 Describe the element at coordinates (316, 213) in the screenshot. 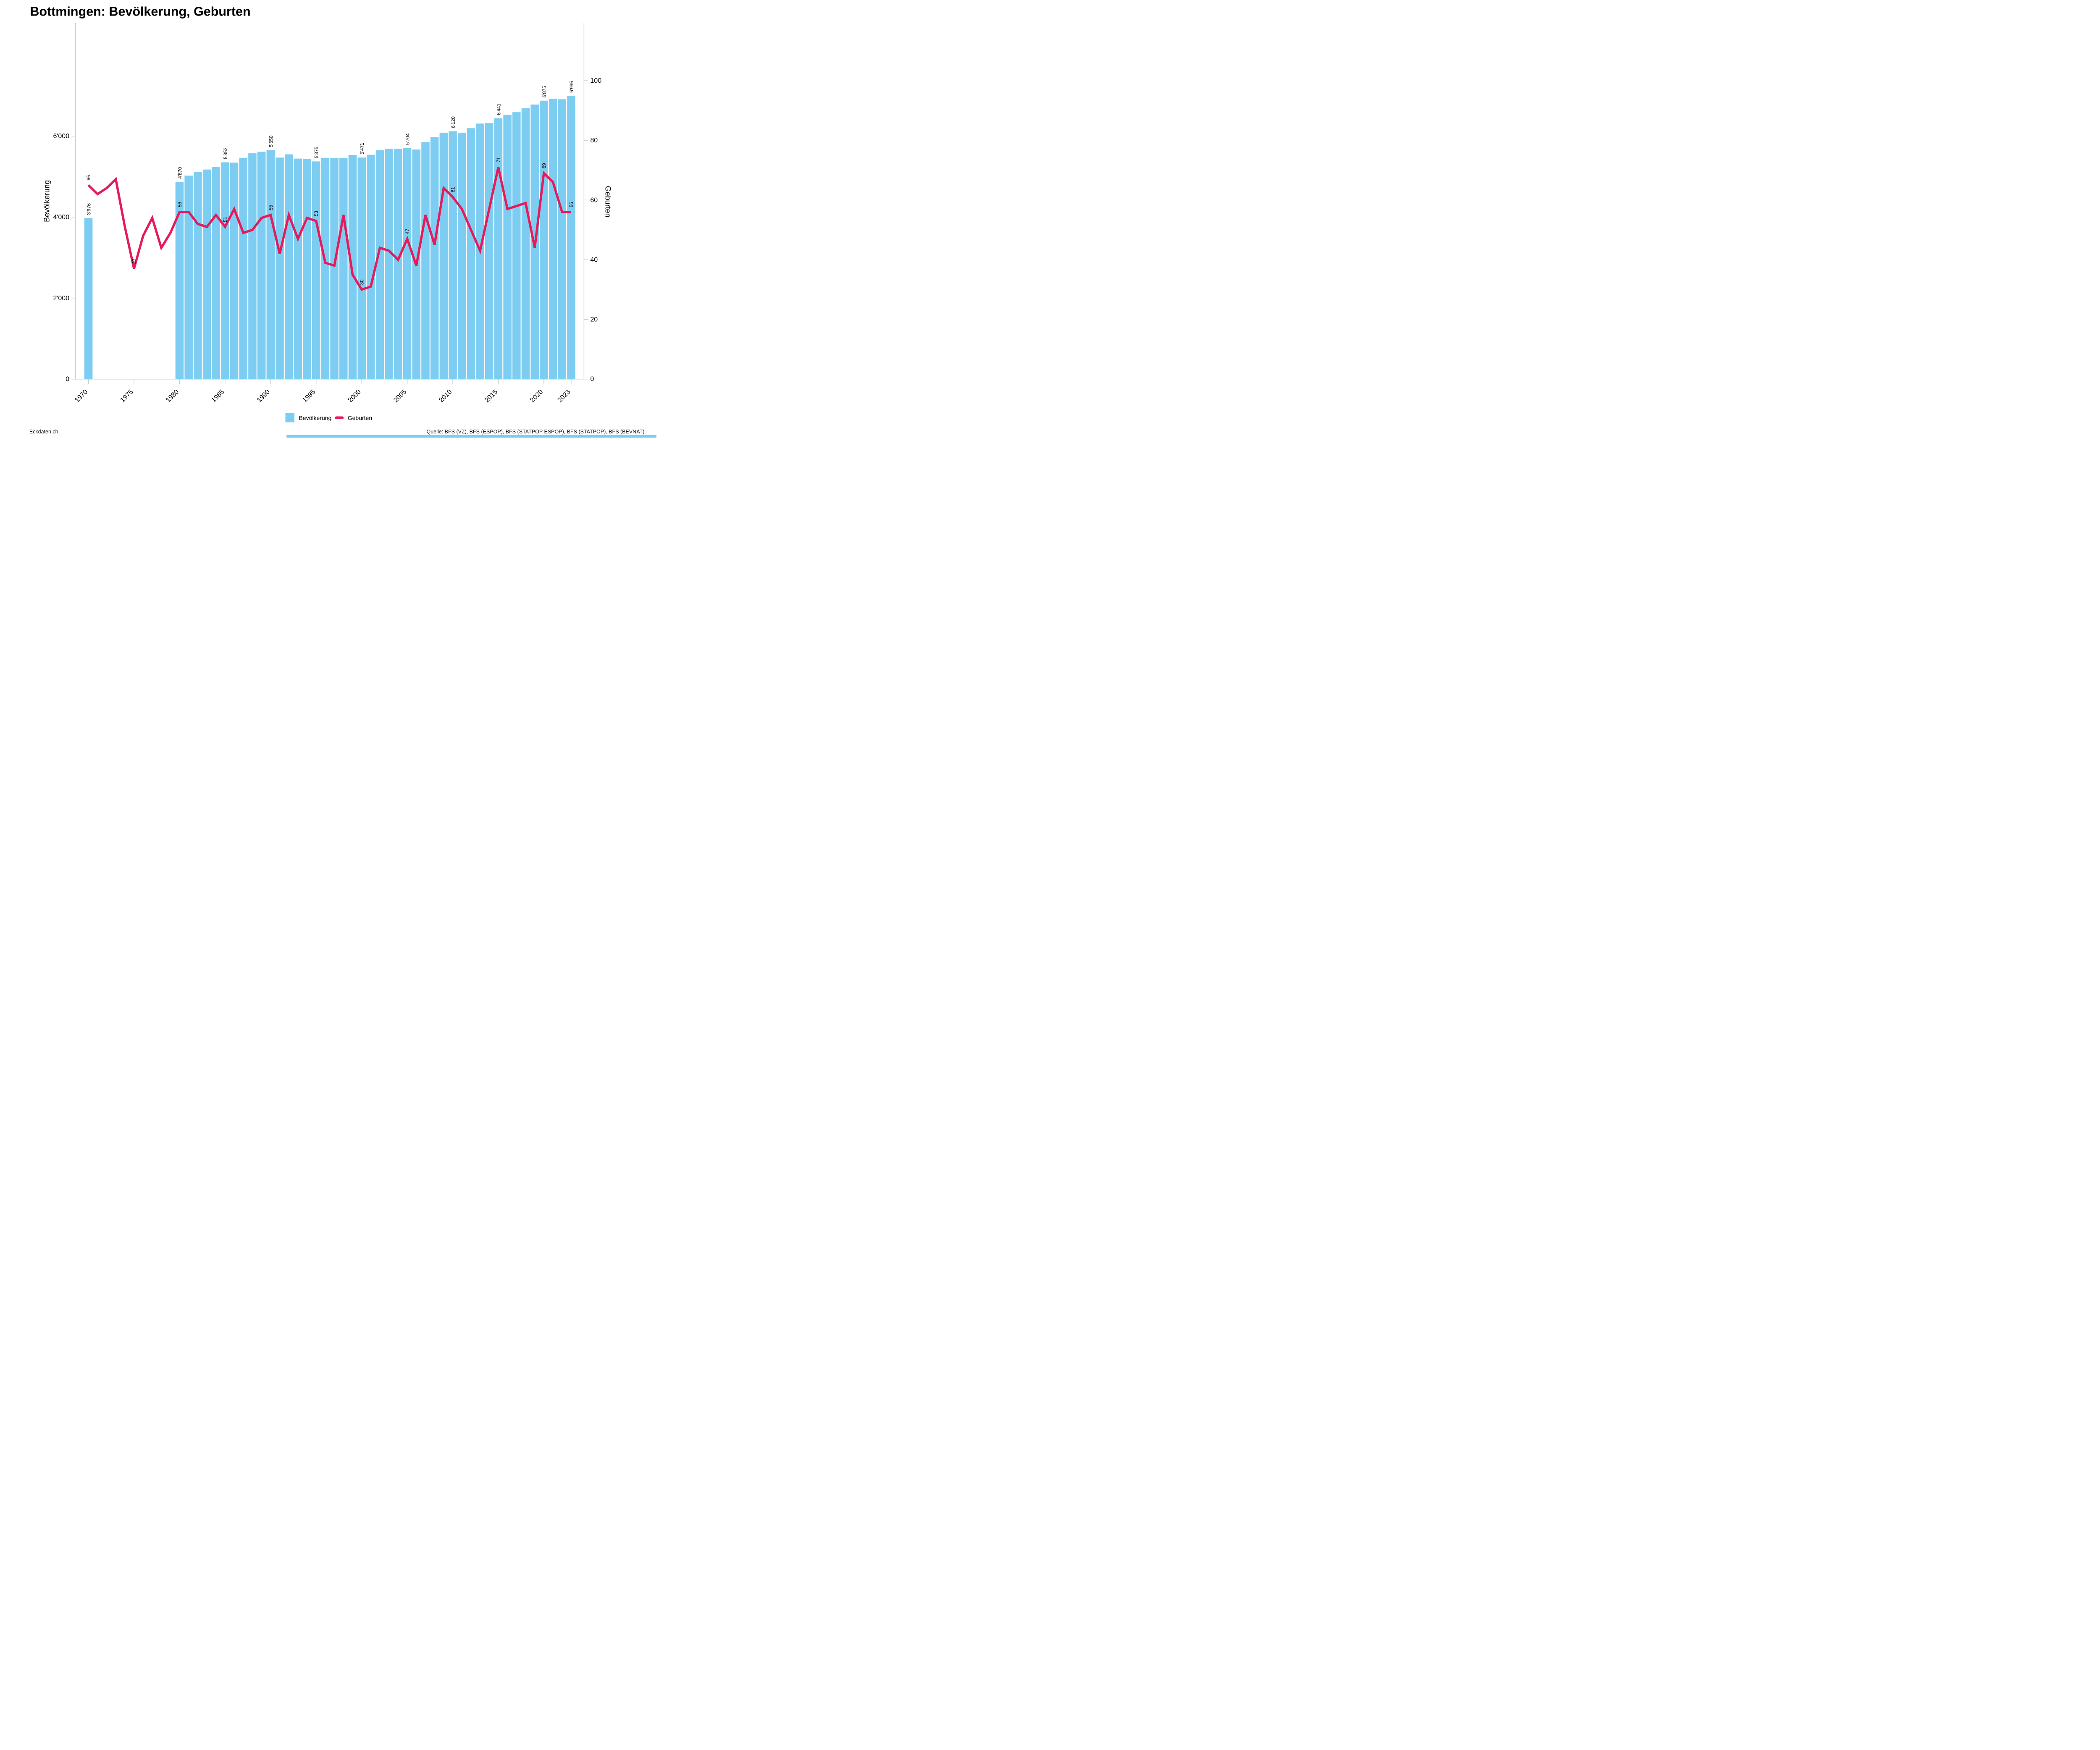

I see `births-value-label: 53` at that location.